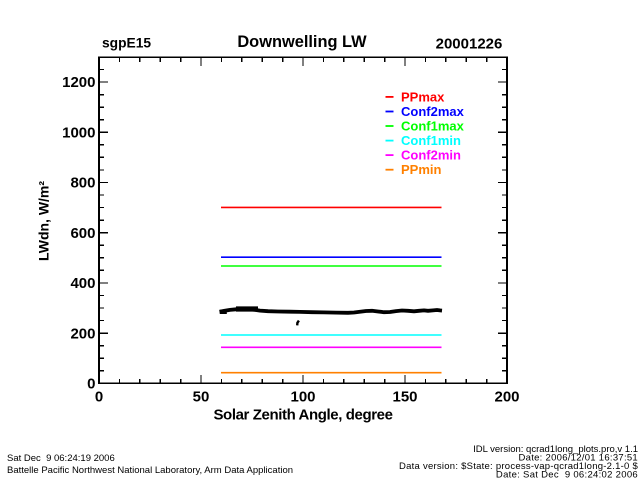  What do you see at coordinates (404, 397) in the screenshot?
I see `svg-text: 150` at bounding box center [404, 397].